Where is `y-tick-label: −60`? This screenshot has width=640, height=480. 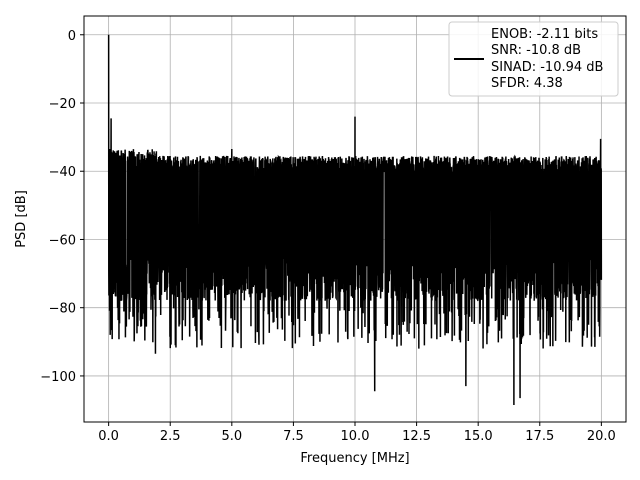 y-tick-label: −60 is located at coordinates (62, 240).